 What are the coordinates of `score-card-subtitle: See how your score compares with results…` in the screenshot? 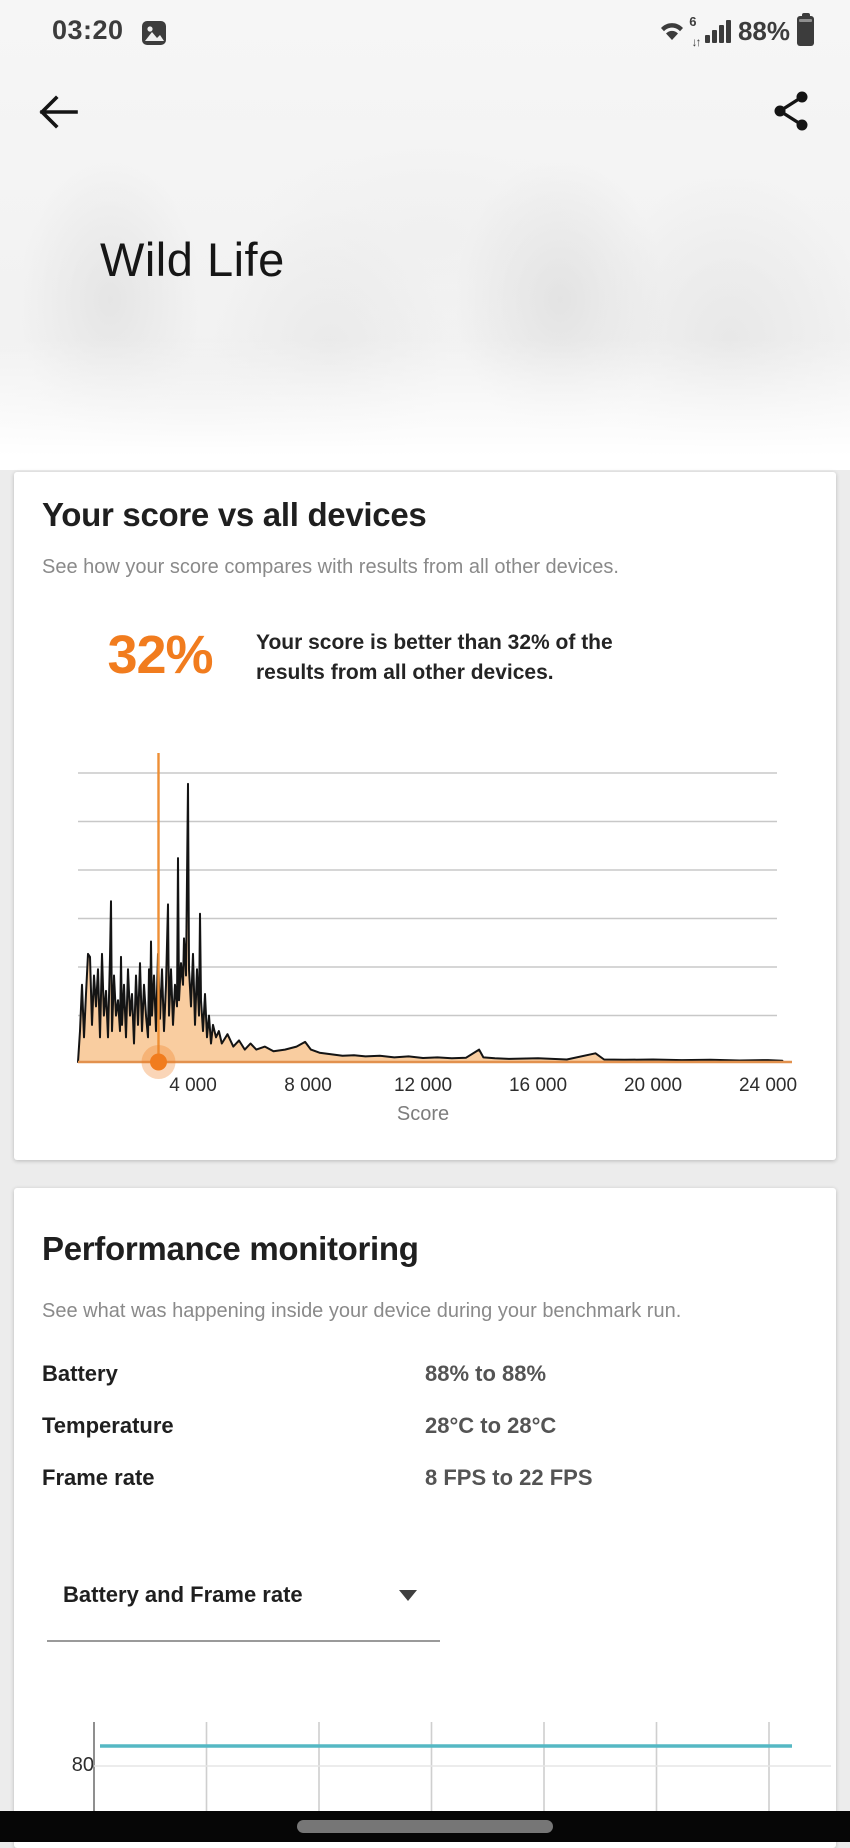 It's located at (330, 567).